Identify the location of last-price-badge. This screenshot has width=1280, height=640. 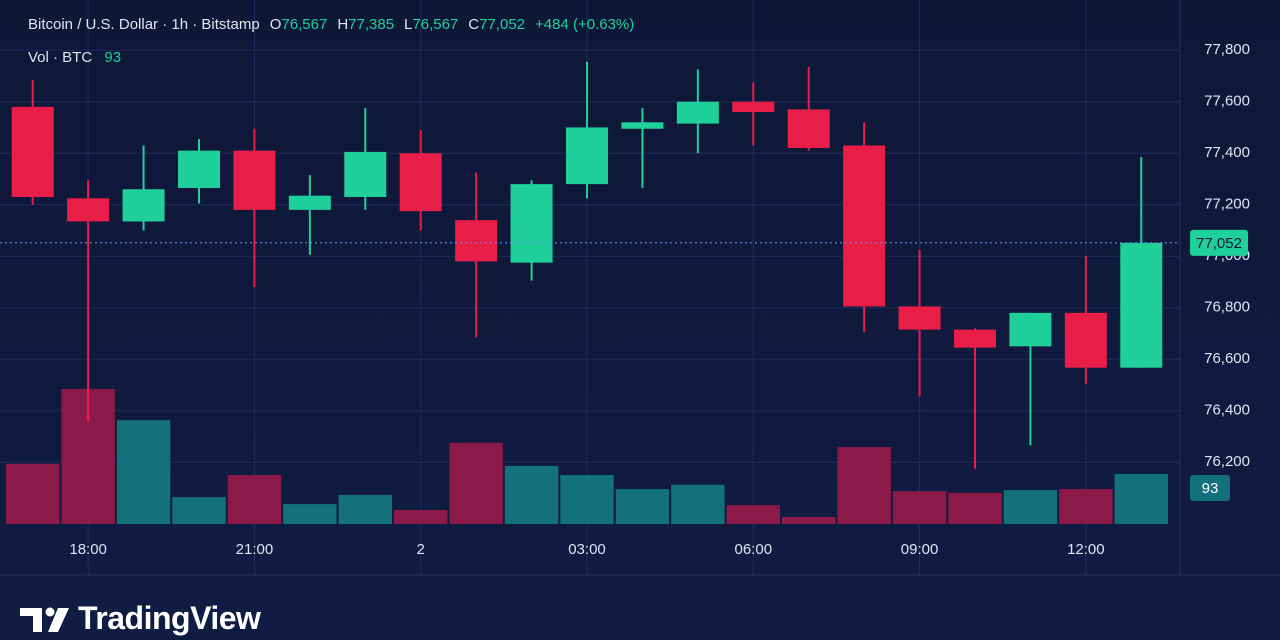
(1219, 242).